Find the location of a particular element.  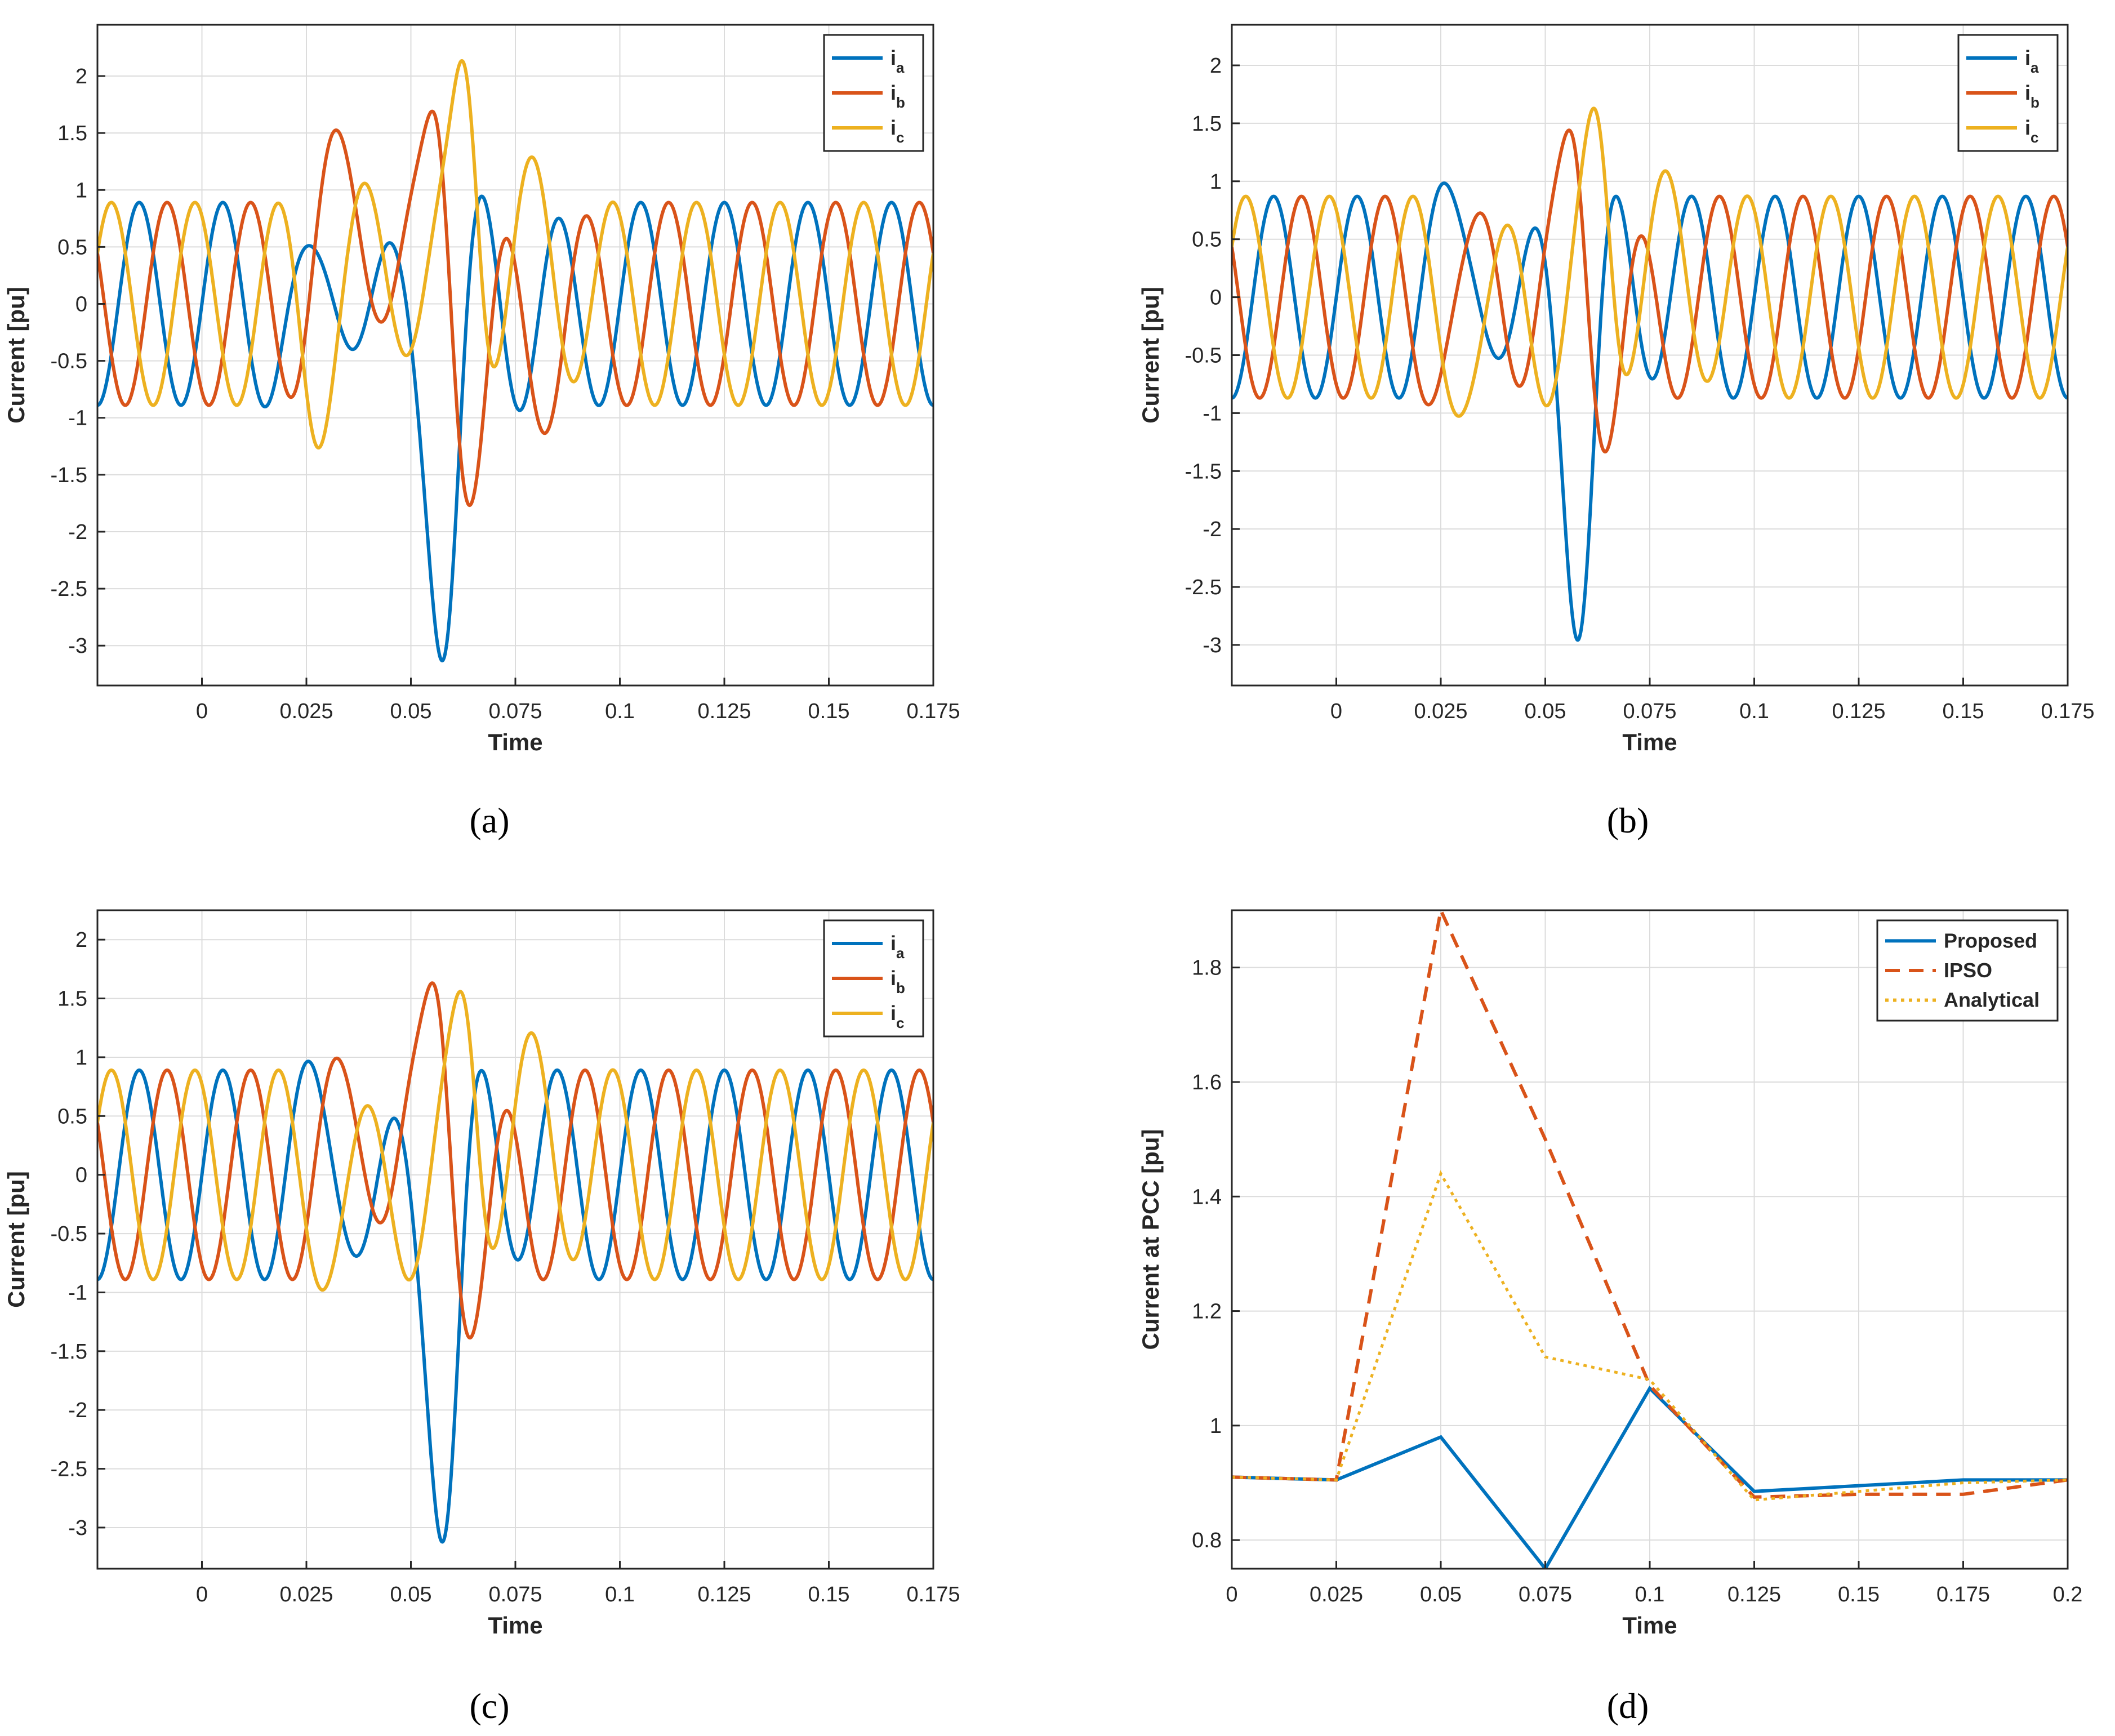

y-axis-label: Current at PCC [pu] is located at coordinates (1150, 1240).